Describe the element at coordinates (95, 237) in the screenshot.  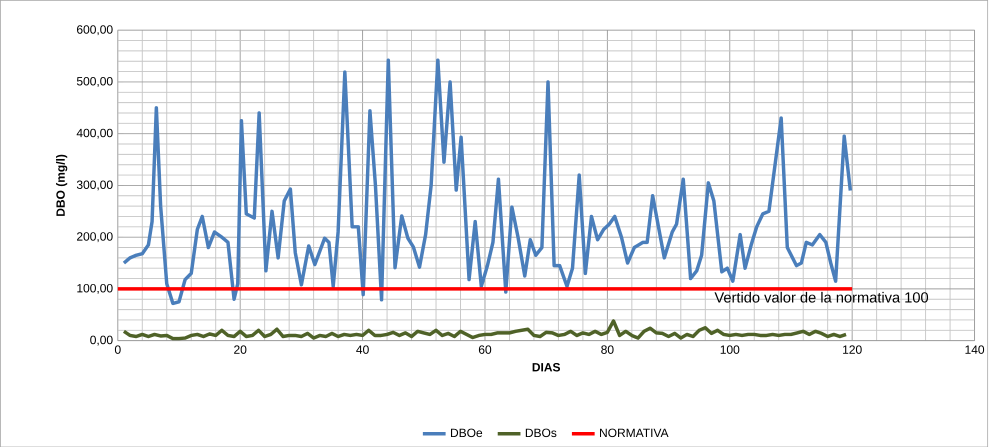
I see `y-tick-label: 200,00` at that location.